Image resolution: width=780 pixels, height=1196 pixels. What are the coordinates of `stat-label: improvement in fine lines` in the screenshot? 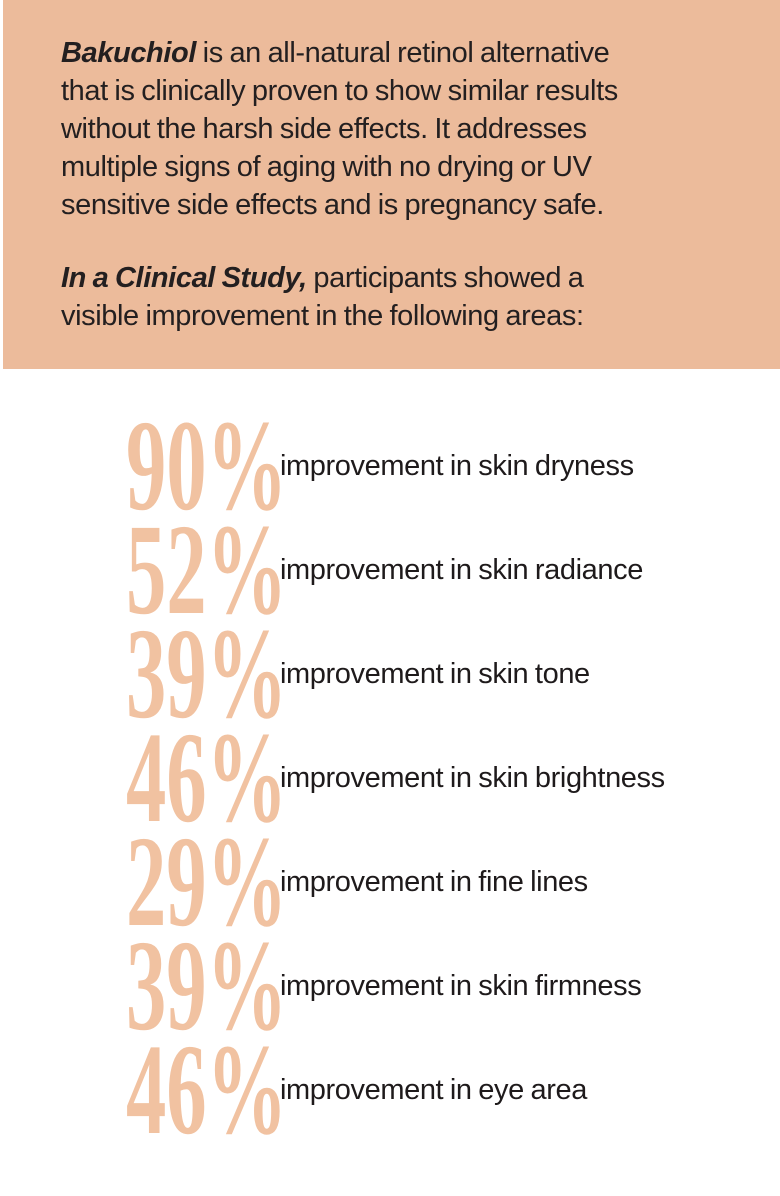 It's located at (434, 882).